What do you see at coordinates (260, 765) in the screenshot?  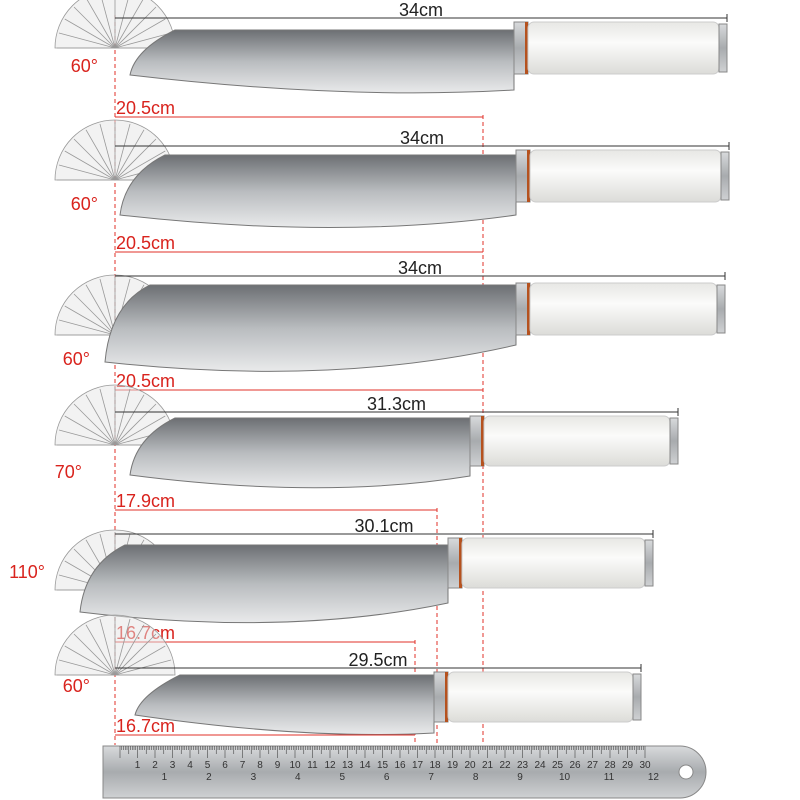 I see `cm-label: 8` at bounding box center [260, 765].